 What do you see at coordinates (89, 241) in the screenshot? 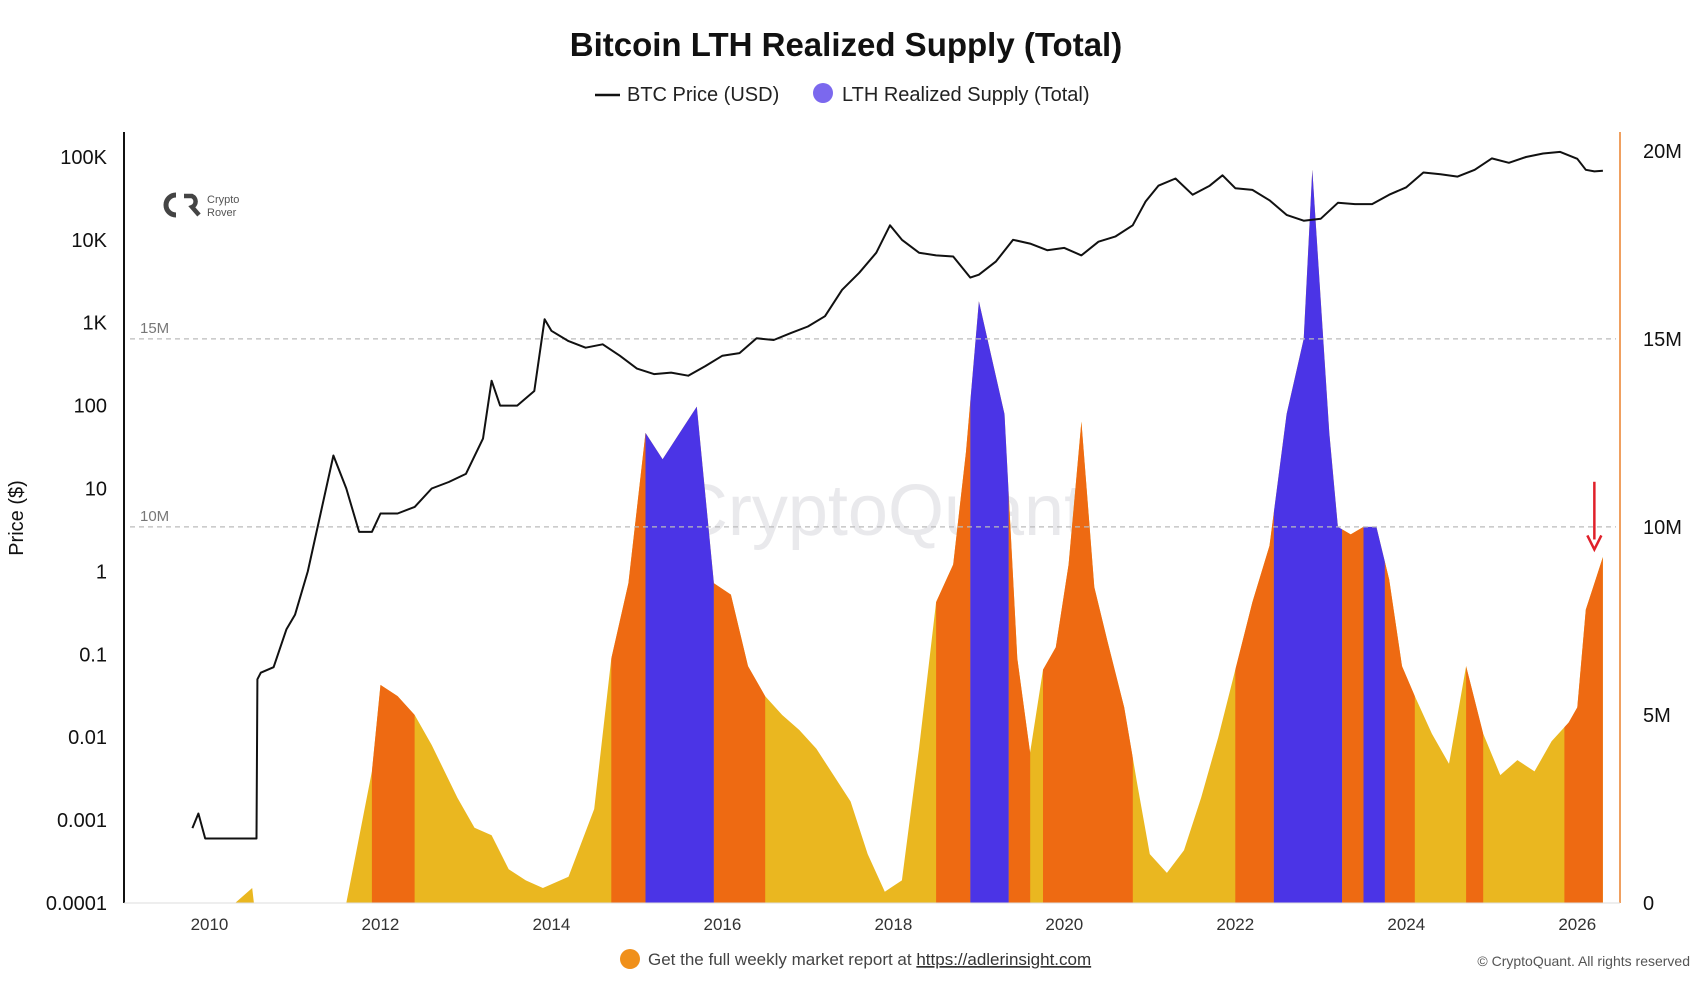
I see `left-tick-label-8: 10K` at bounding box center [89, 241].